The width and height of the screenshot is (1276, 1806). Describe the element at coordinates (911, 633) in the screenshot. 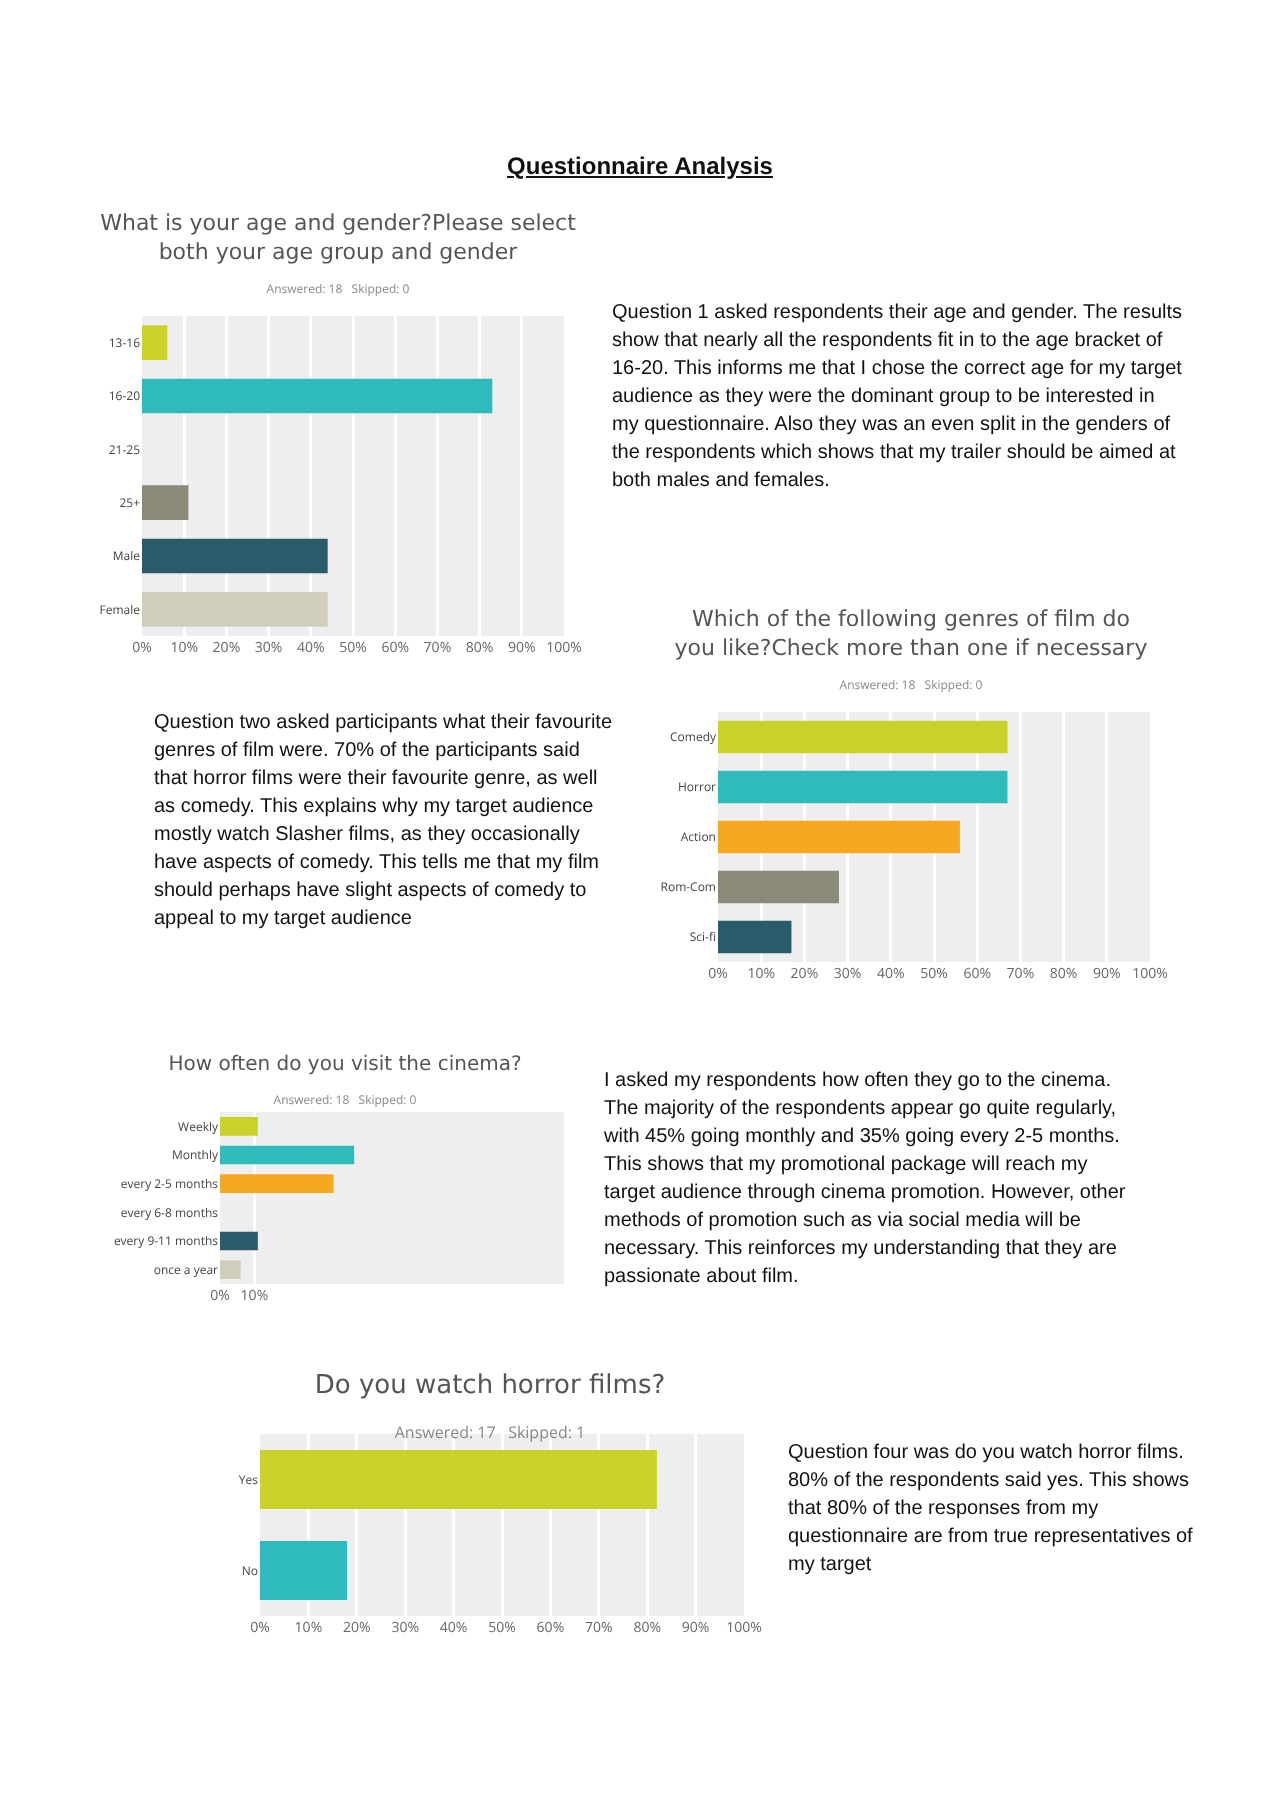

I see `chart-title: Which of the following genres of film do you like?Check more than one if necessary` at that location.